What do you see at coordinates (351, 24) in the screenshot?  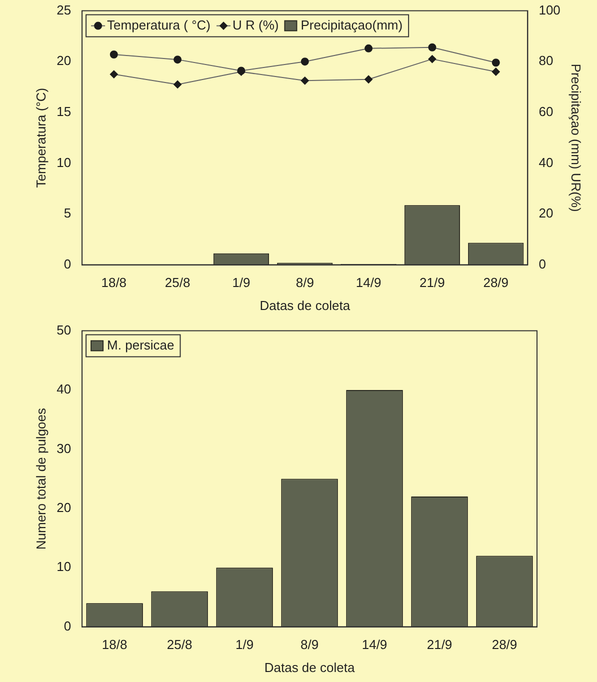 I see `legend-label: Precipitaçao(mm)` at bounding box center [351, 24].